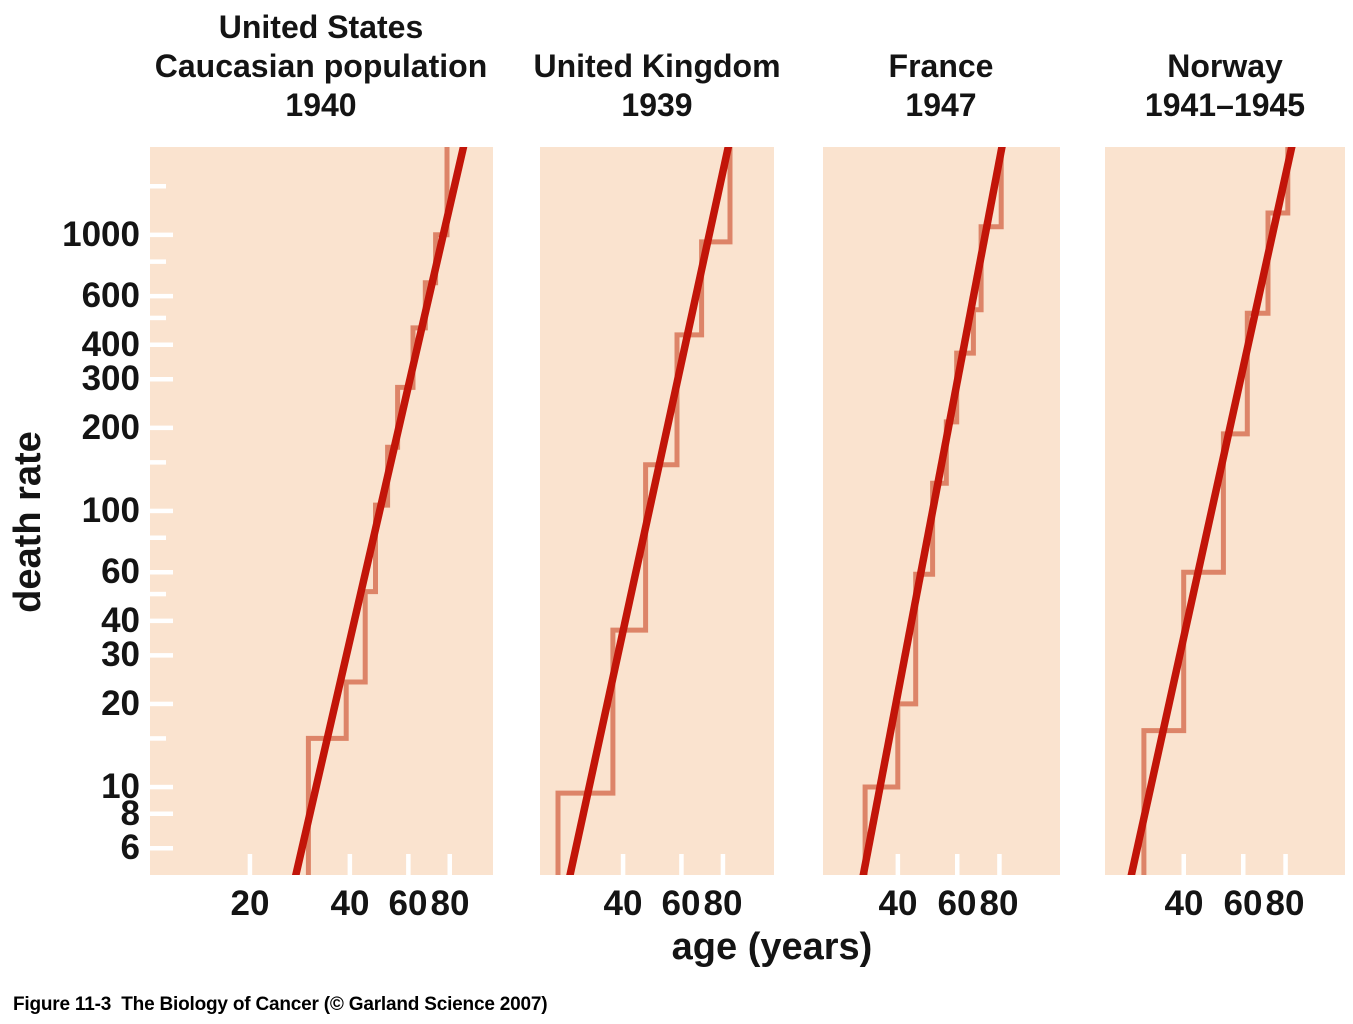 The width and height of the screenshot is (1353, 1024). I want to click on panel-Norway, so click(1225, 511).